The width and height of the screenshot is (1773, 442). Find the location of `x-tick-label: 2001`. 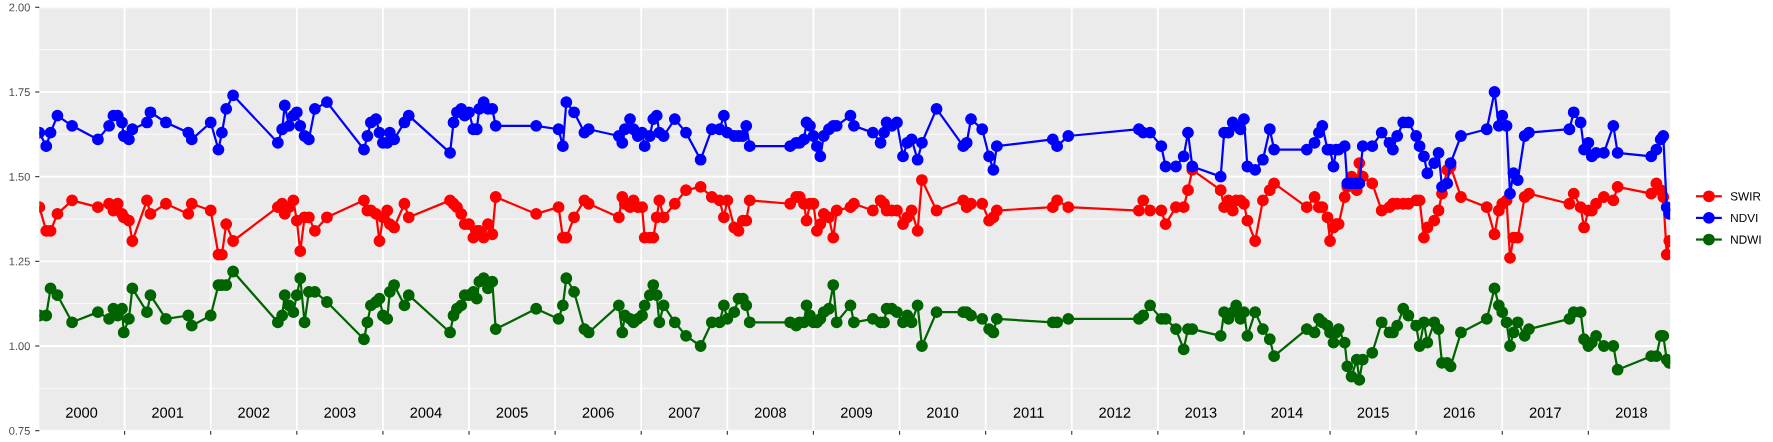

x-tick-label: 2001 is located at coordinates (168, 412).